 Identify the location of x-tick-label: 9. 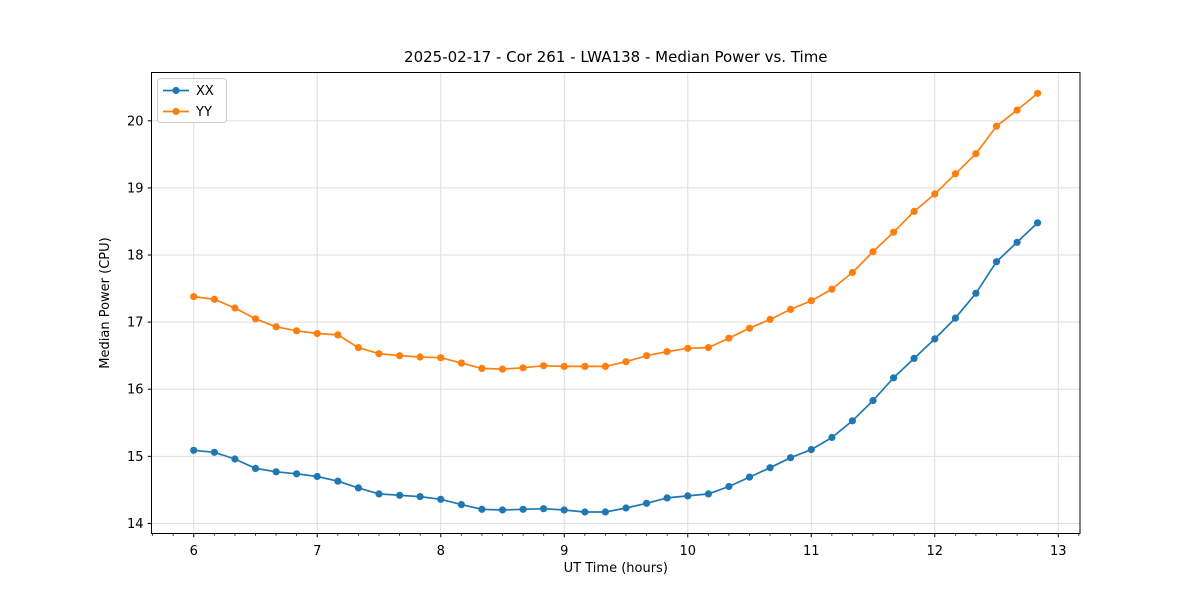
(564, 551).